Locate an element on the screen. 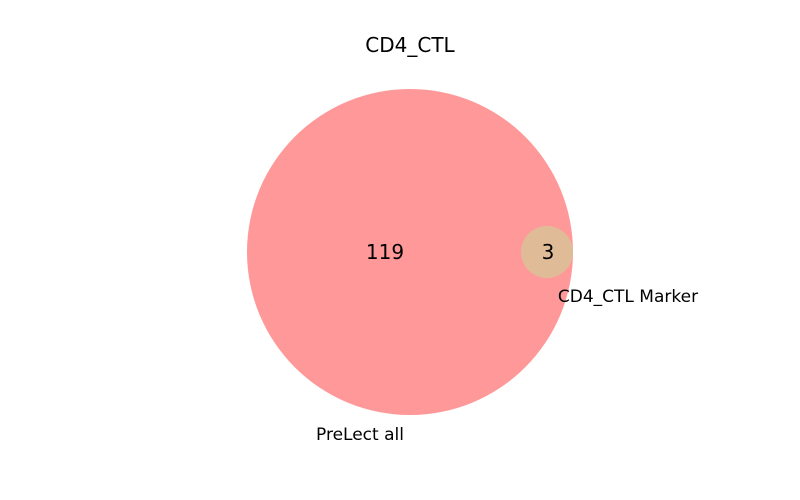  set-label-prelect-all: PreLect all is located at coordinates (360, 435).